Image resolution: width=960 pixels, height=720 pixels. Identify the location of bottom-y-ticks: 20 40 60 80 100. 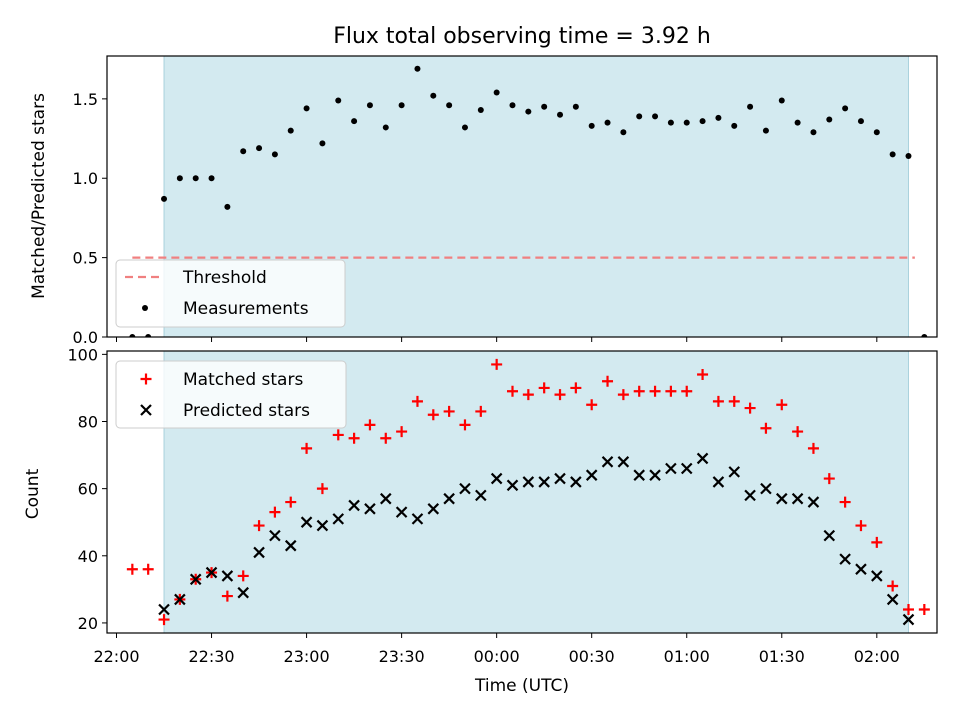
(87, 489).